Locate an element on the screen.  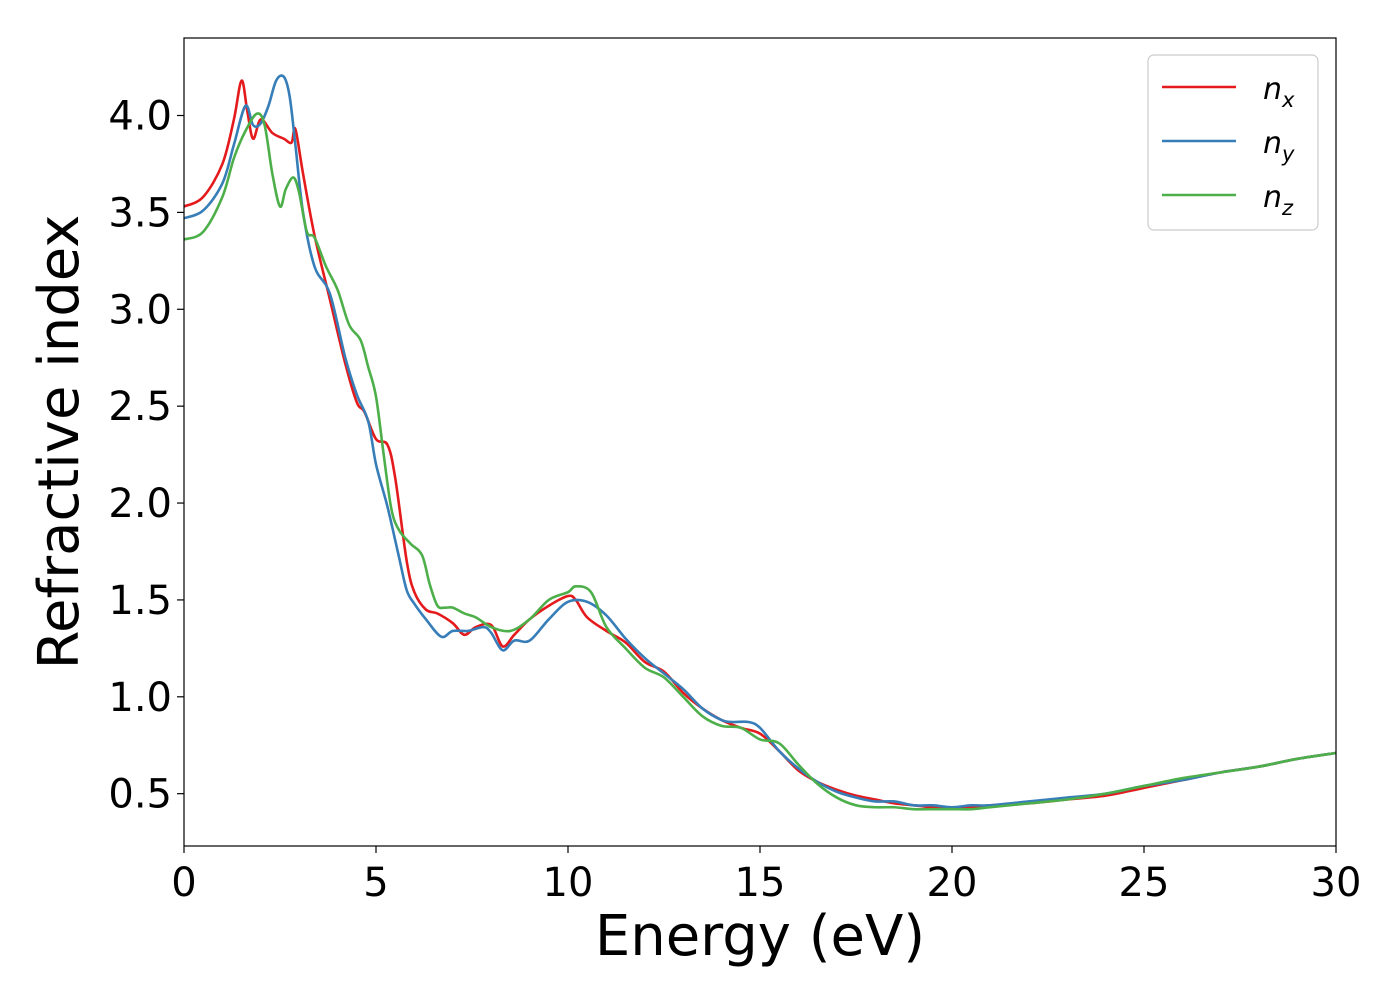
x-tick-label: 30 is located at coordinates (1336, 883).